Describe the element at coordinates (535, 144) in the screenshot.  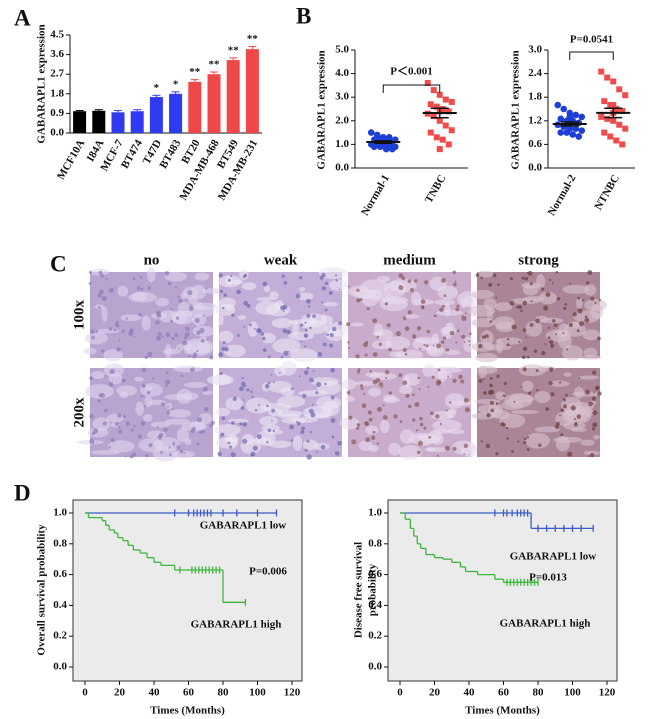
I see `y-tick-label: 0.6` at that location.